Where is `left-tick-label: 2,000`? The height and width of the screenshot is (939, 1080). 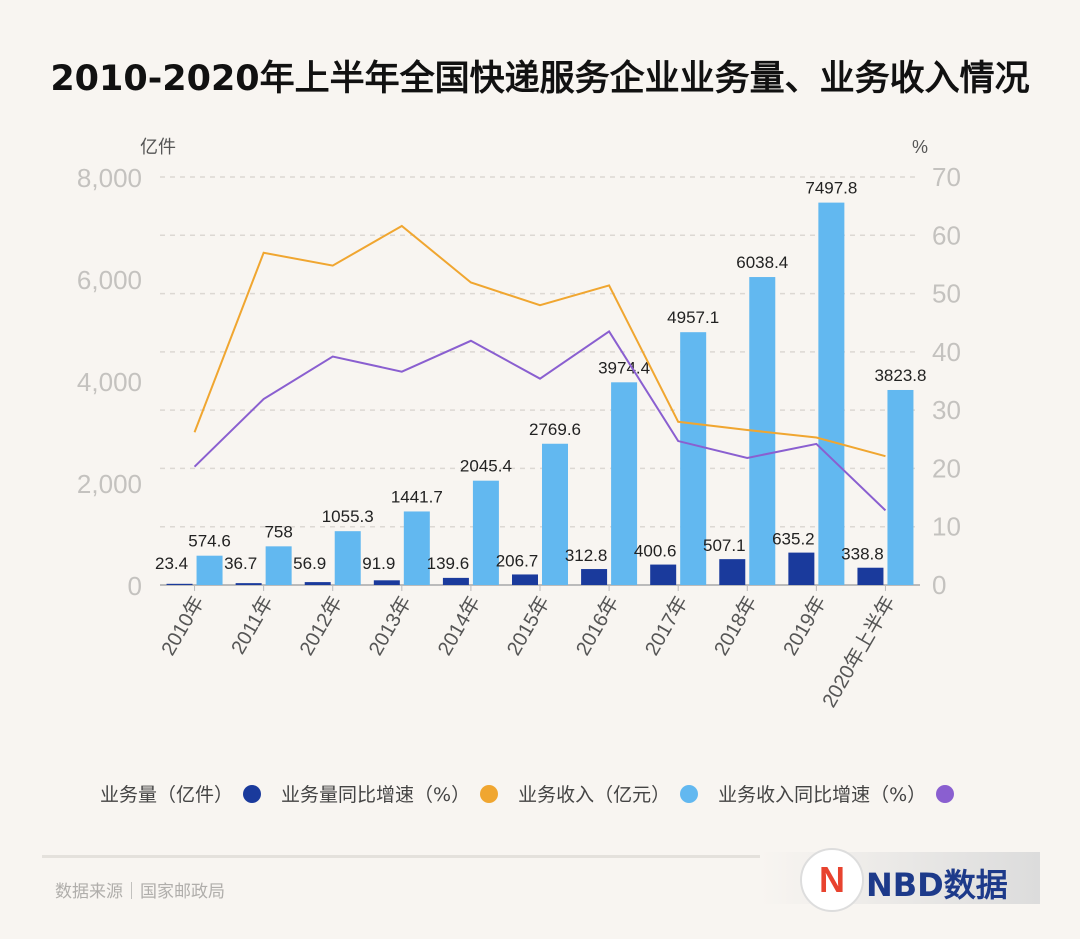
left-tick-label: 2,000 is located at coordinates (109, 484).